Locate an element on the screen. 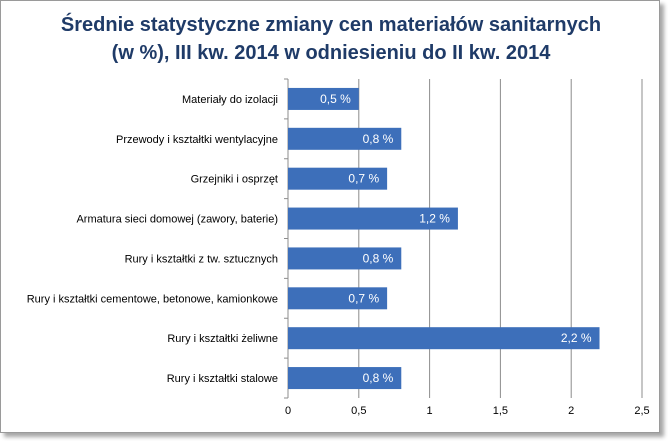 The width and height of the screenshot is (668, 441). category-label: Rury i kształtki żeliwne is located at coordinates (222, 339).